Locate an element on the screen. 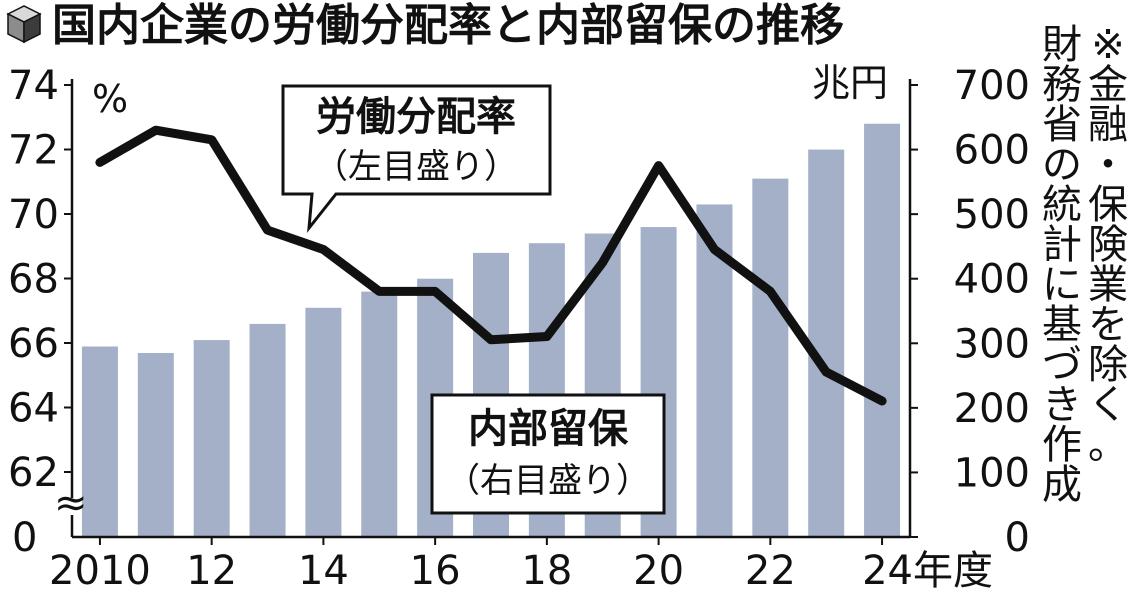 Image resolution: width=1134 pixels, height=590 pixels. left-zero-label: 0 is located at coordinates (24, 538).